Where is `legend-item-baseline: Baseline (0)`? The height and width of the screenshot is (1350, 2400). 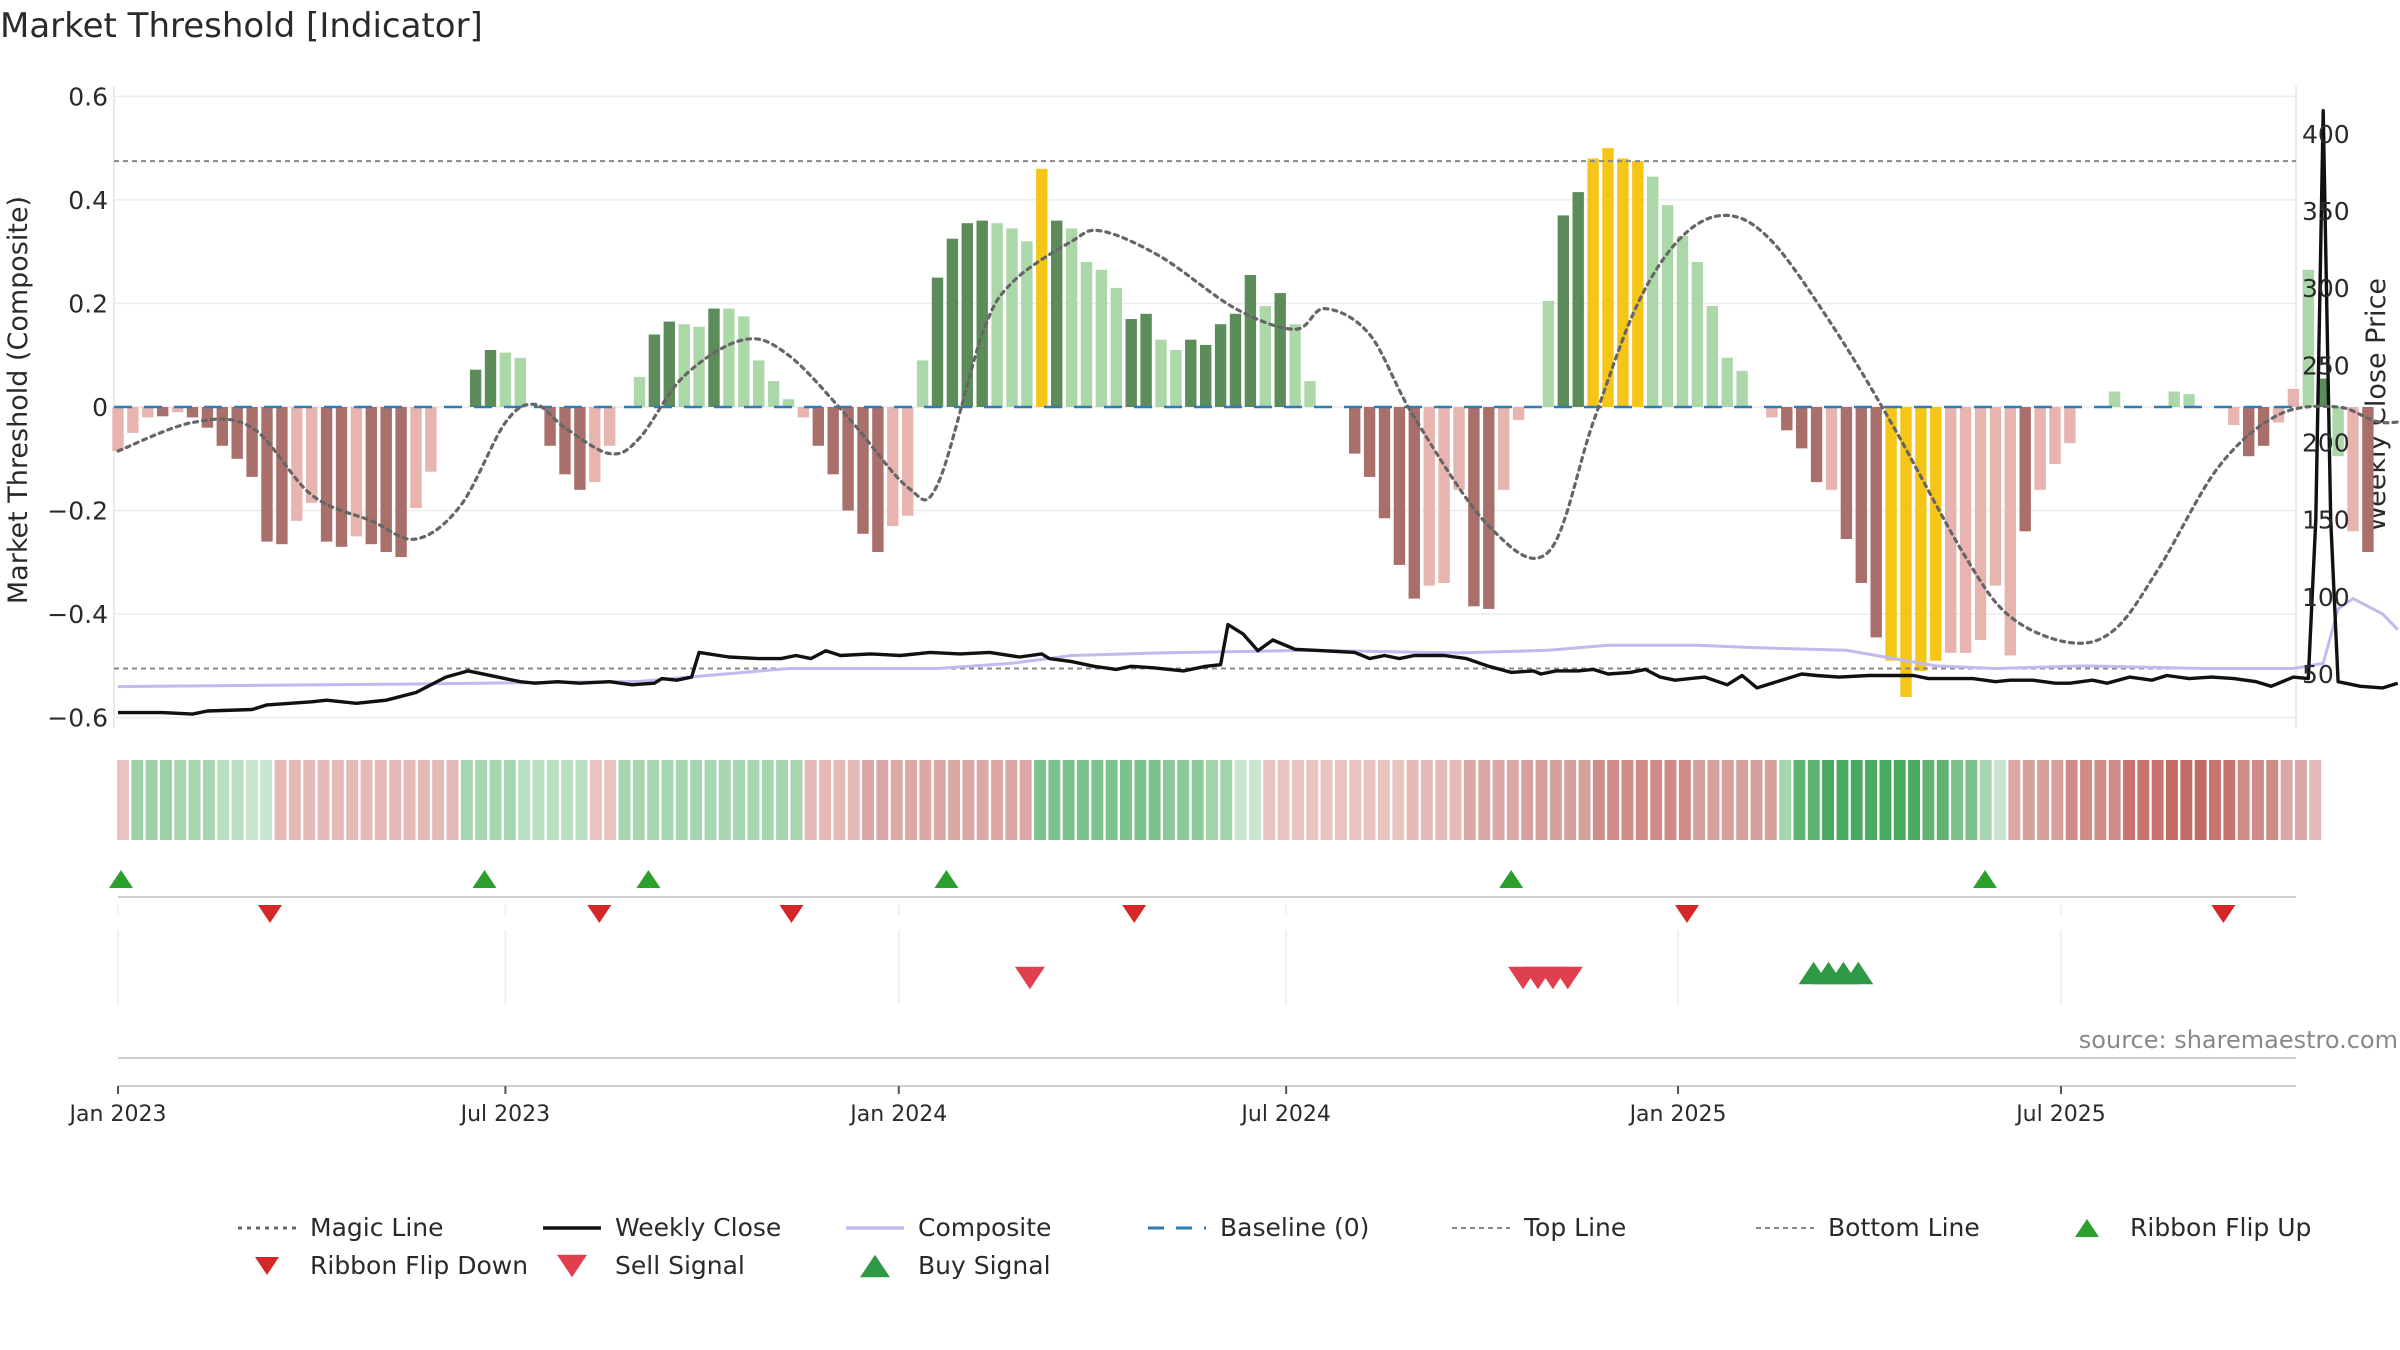 legend-item-baseline: Baseline (0) is located at coordinates (1258, 1227).